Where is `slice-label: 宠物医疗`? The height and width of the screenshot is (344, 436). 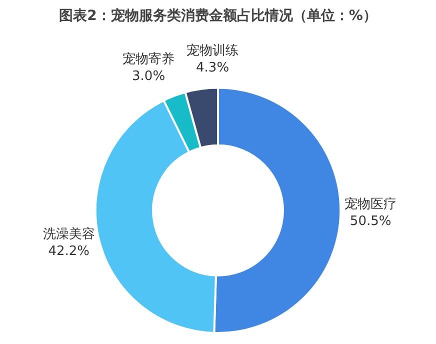 slice-label: 宠物医疗 is located at coordinates (370, 204).